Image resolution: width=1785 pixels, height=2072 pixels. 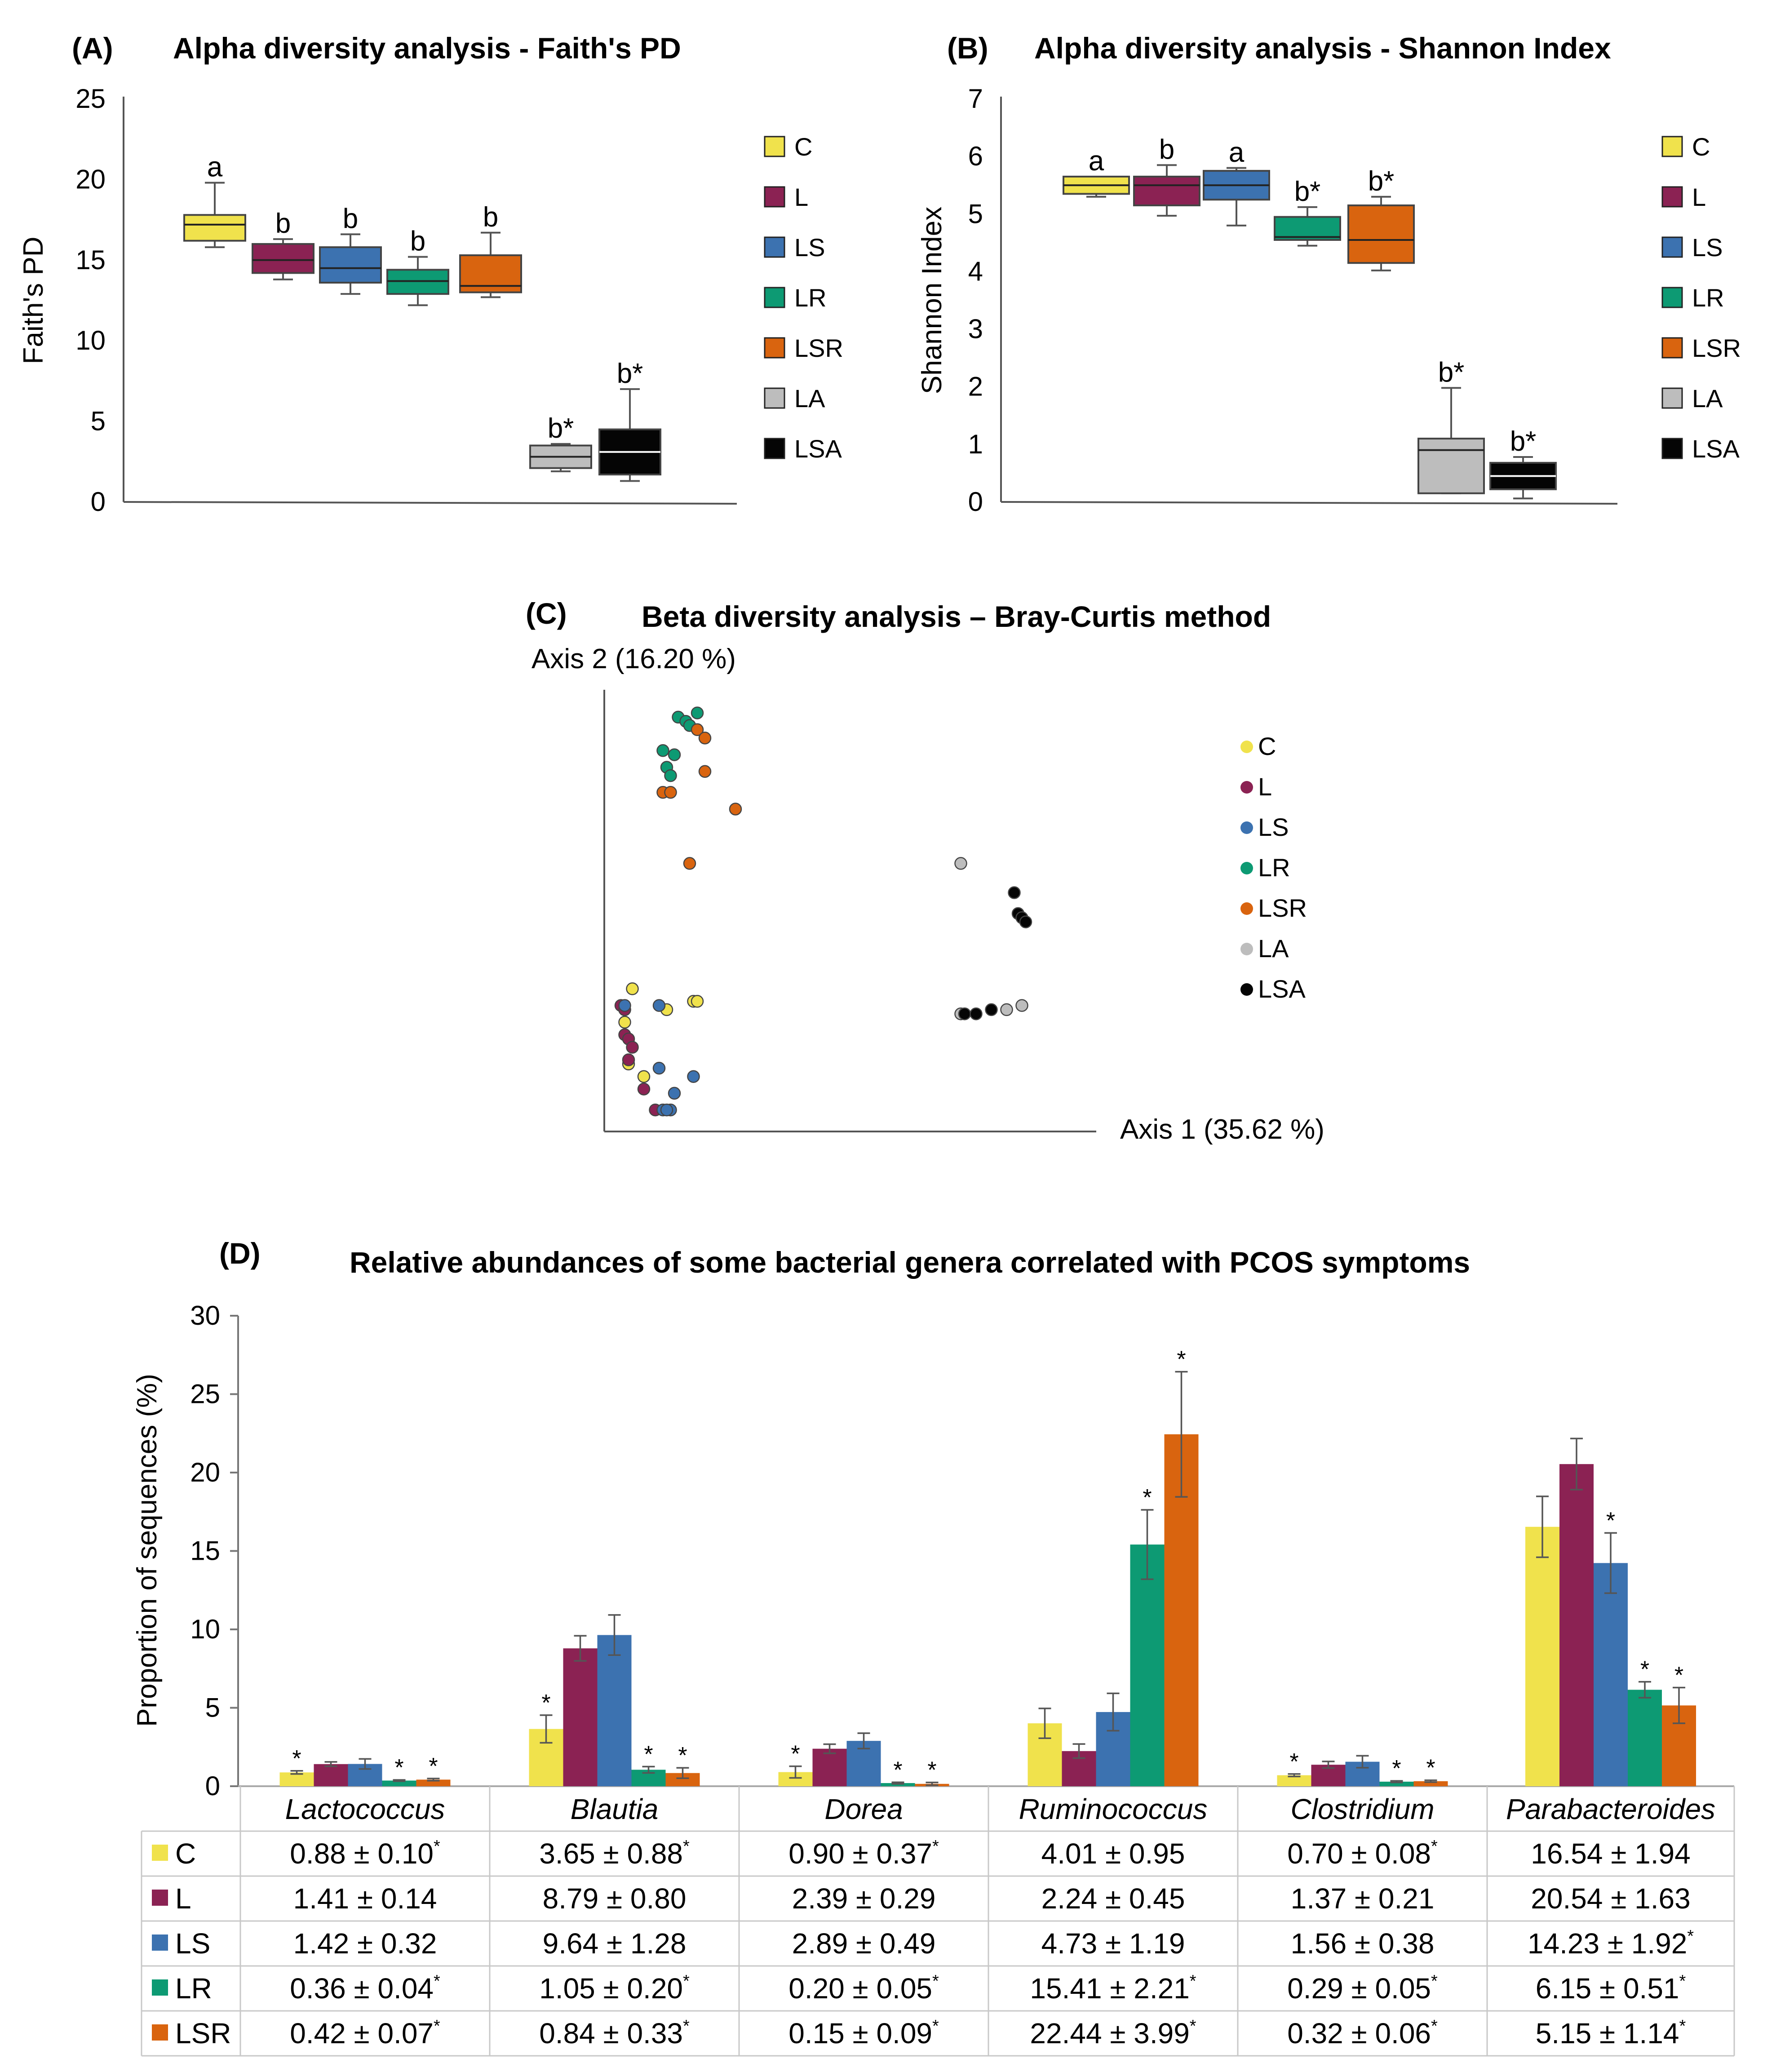 What do you see at coordinates (430, 503) in the screenshot?
I see `x-axis-A` at bounding box center [430, 503].